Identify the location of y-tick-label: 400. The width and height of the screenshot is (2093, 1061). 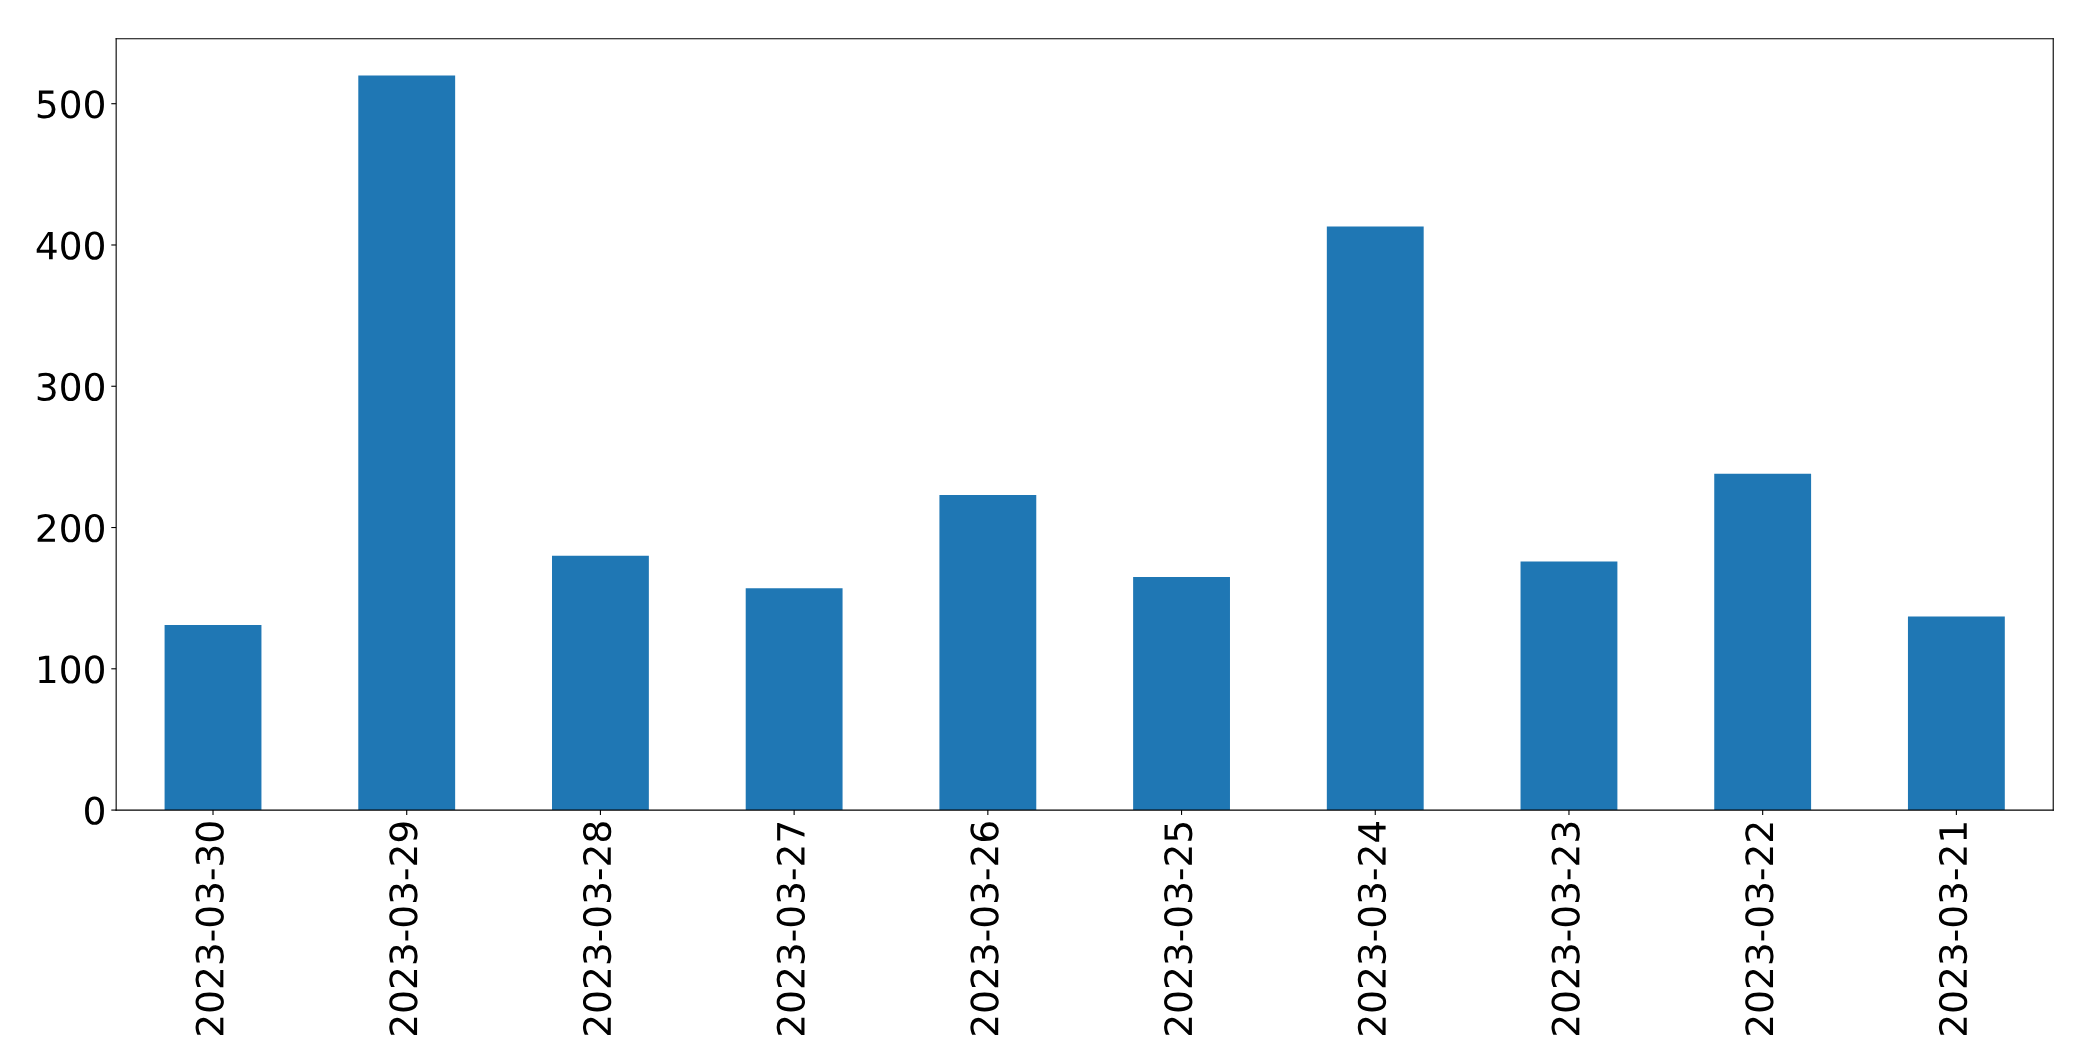
(70, 245).